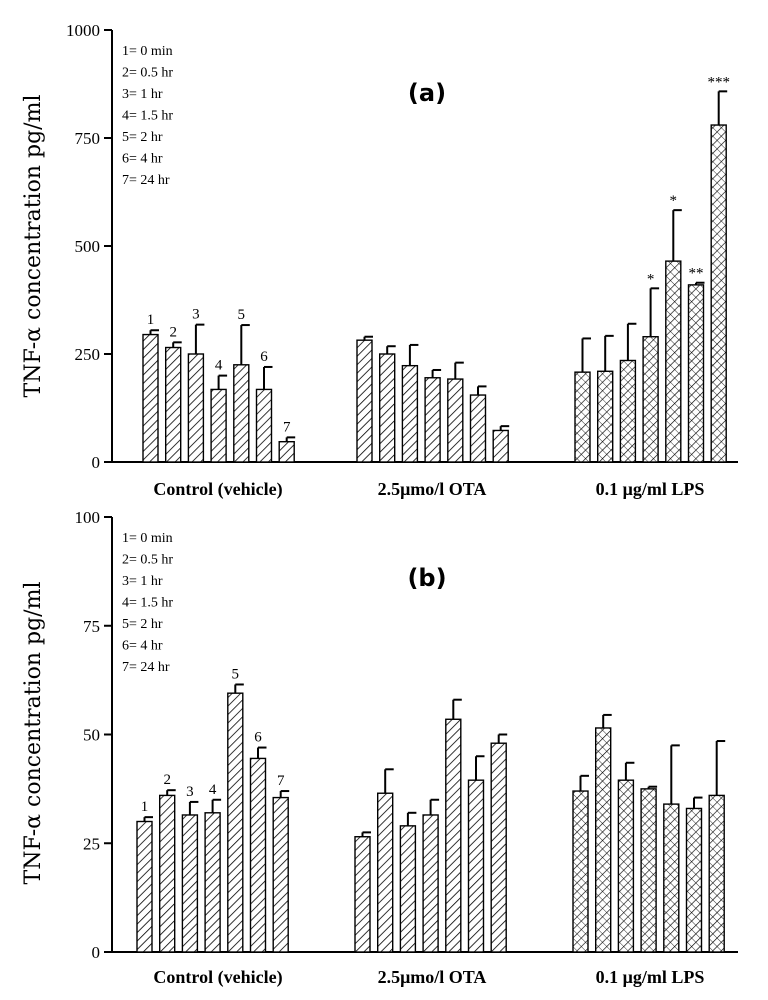  What do you see at coordinates (88, 517) in the screenshot?
I see `y-tick-label: 100` at bounding box center [88, 517].